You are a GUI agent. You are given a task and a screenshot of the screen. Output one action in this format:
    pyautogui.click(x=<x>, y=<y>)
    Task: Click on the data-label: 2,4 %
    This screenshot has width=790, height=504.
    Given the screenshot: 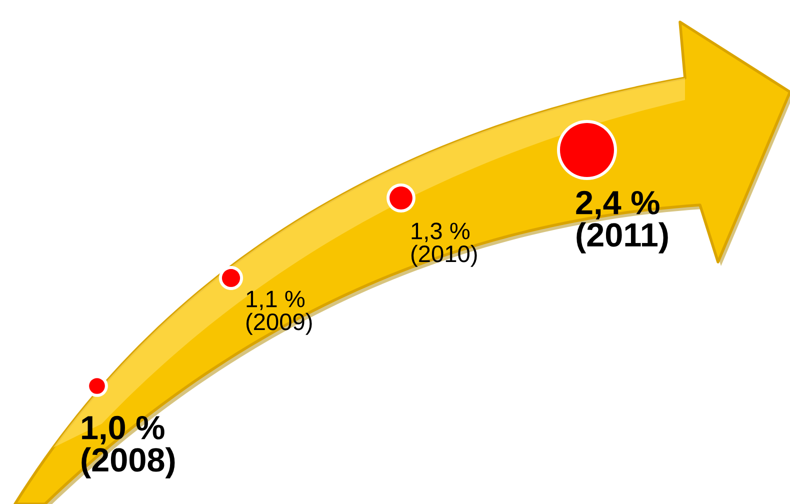 What is the action you would take?
    pyautogui.click(x=618, y=205)
    